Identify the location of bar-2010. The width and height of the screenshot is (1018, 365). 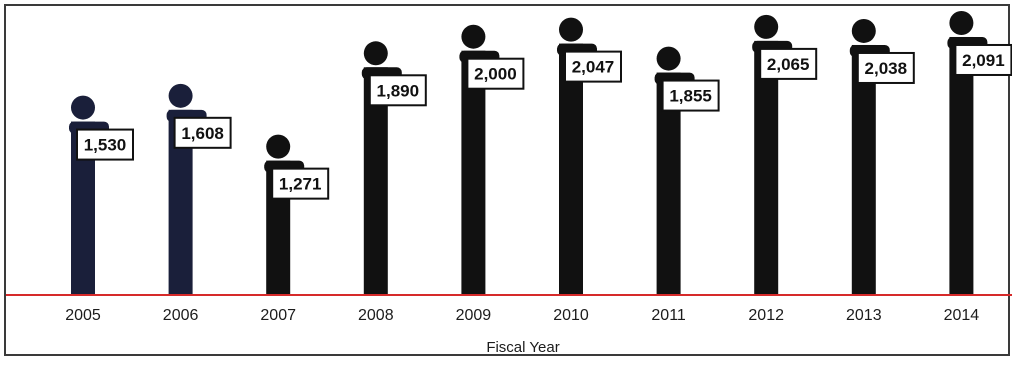
(571, 169).